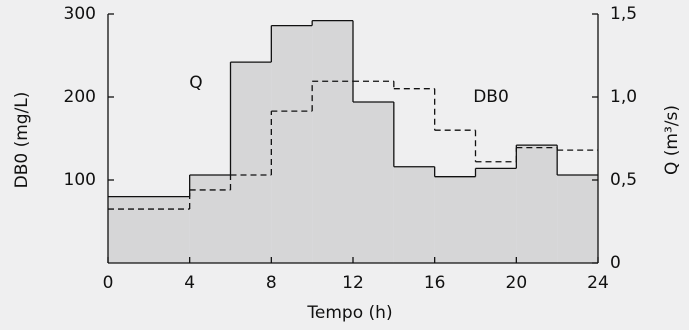 This screenshot has height=330, width=689. What do you see at coordinates (349, 313) in the screenshot?
I see `x-axis-title: Tempo (h)` at bounding box center [349, 313].